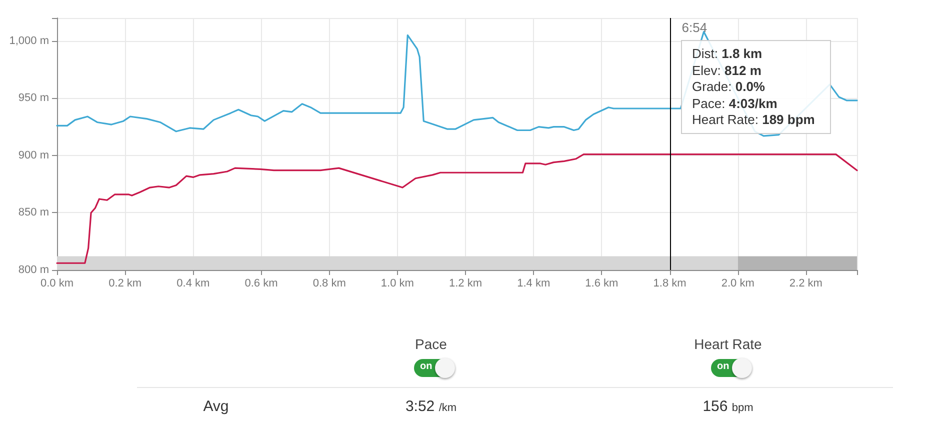 Image resolution: width=930 pixels, height=434 pixels. Describe the element at coordinates (727, 70) in the screenshot. I see `annotation: Elev: 812 m` at that location.